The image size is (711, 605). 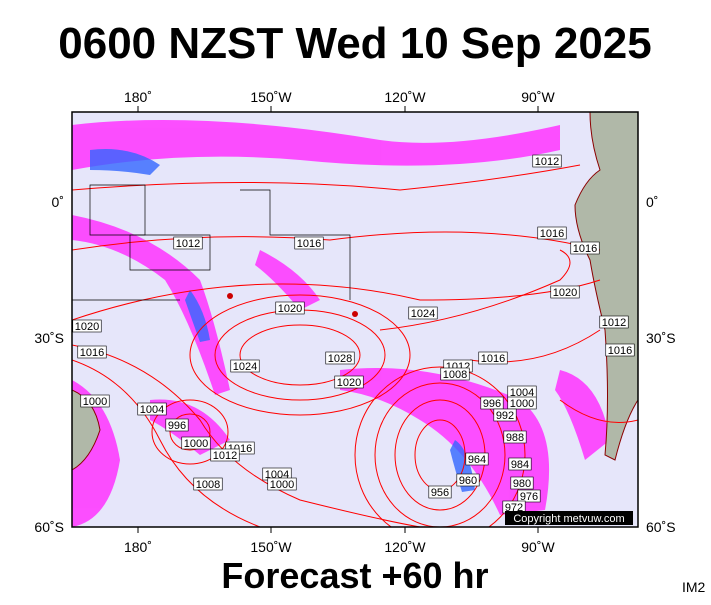 I want to click on isobar-label: 960, so click(x=468, y=481).